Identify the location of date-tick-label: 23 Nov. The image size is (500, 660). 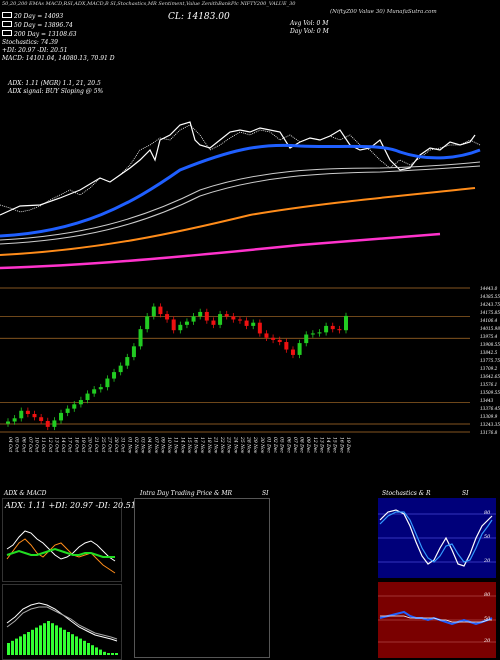
(229, 445).